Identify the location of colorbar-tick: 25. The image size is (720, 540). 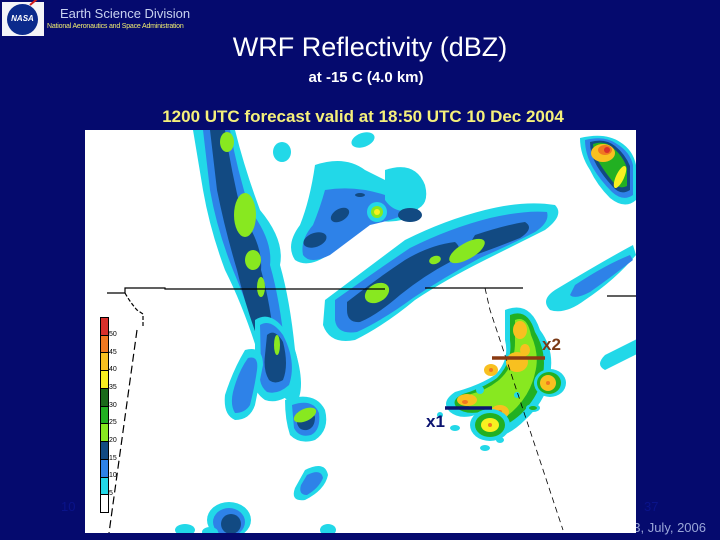
(113, 422).